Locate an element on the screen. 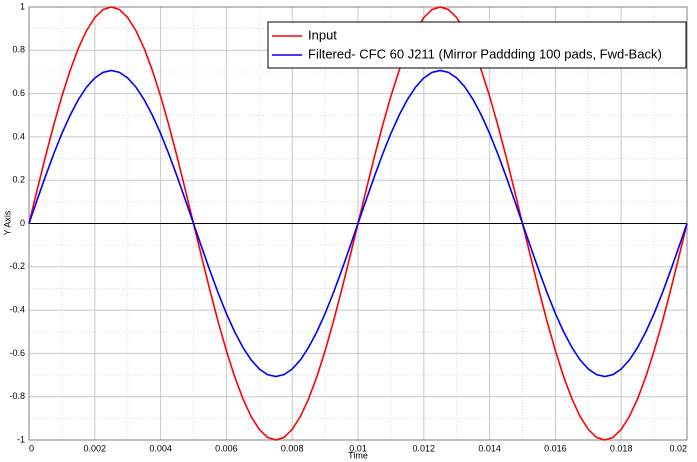  y-tick-label: -0.8 is located at coordinates (17, 396).